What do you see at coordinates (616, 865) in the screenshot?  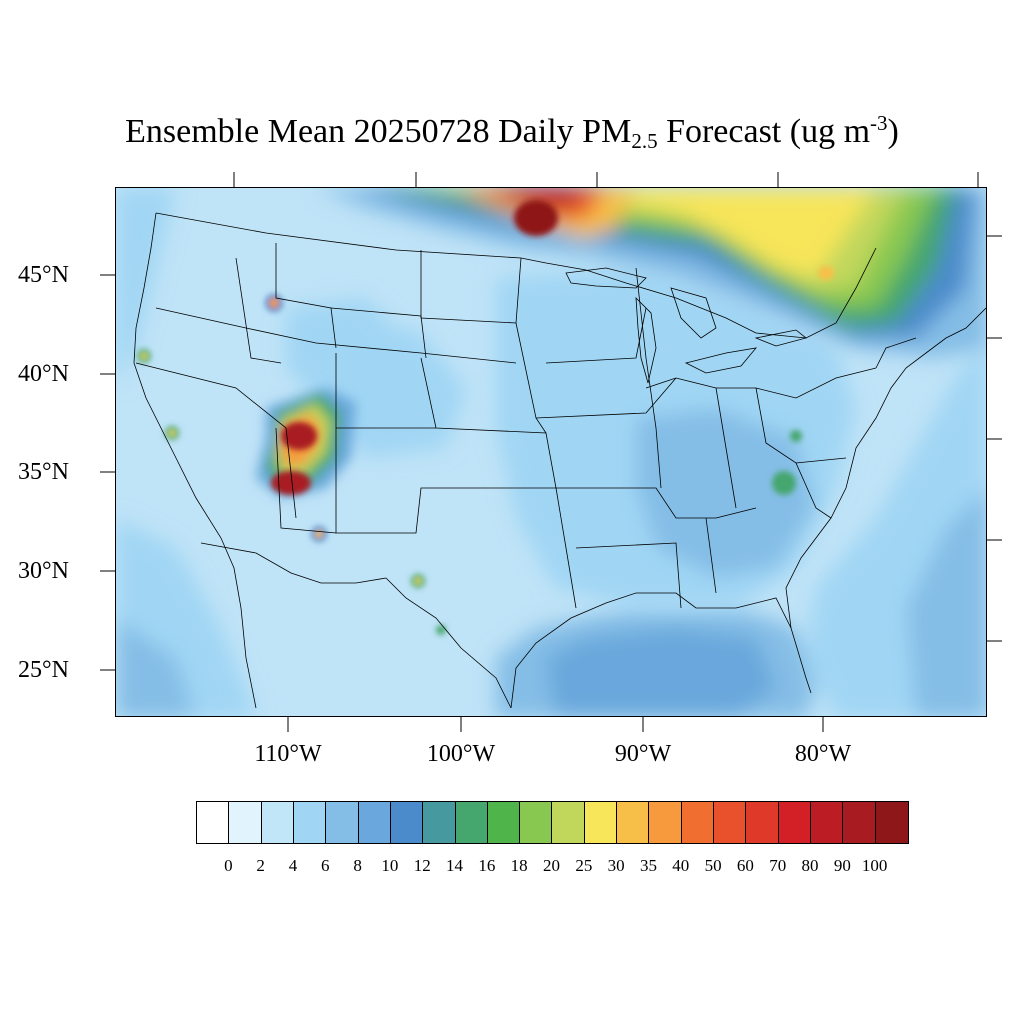 I see `colorbar-label: 30` at bounding box center [616, 865].